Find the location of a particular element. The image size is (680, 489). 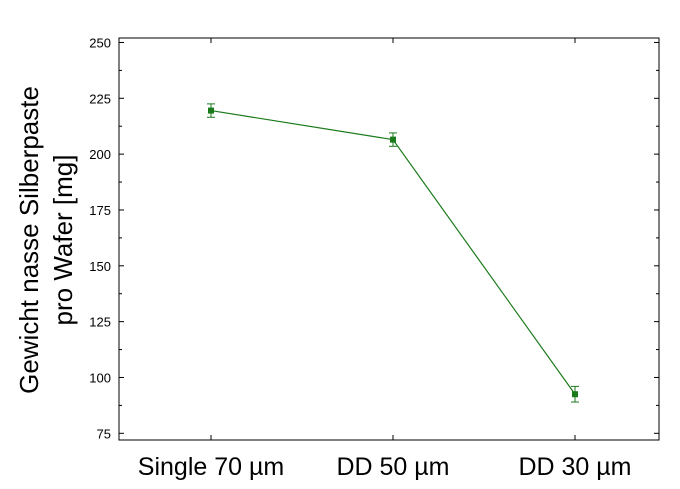

y-tick-label: 250 is located at coordinates (100, 42).